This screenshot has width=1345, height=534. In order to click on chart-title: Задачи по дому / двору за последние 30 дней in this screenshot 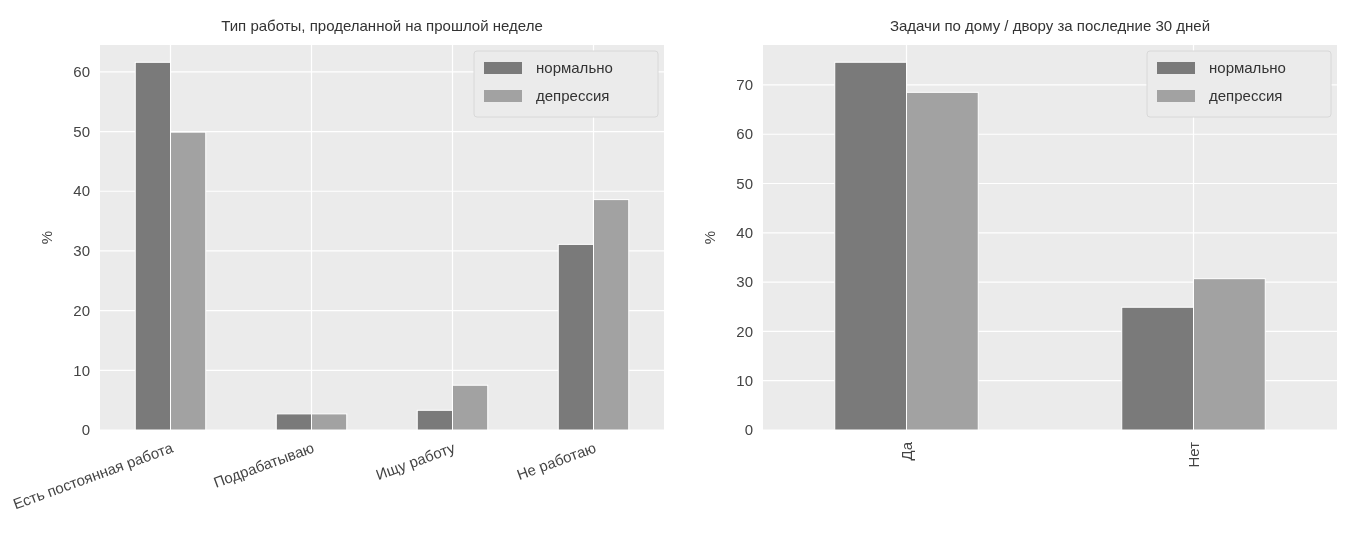, I will do `click(1050, 25)`.